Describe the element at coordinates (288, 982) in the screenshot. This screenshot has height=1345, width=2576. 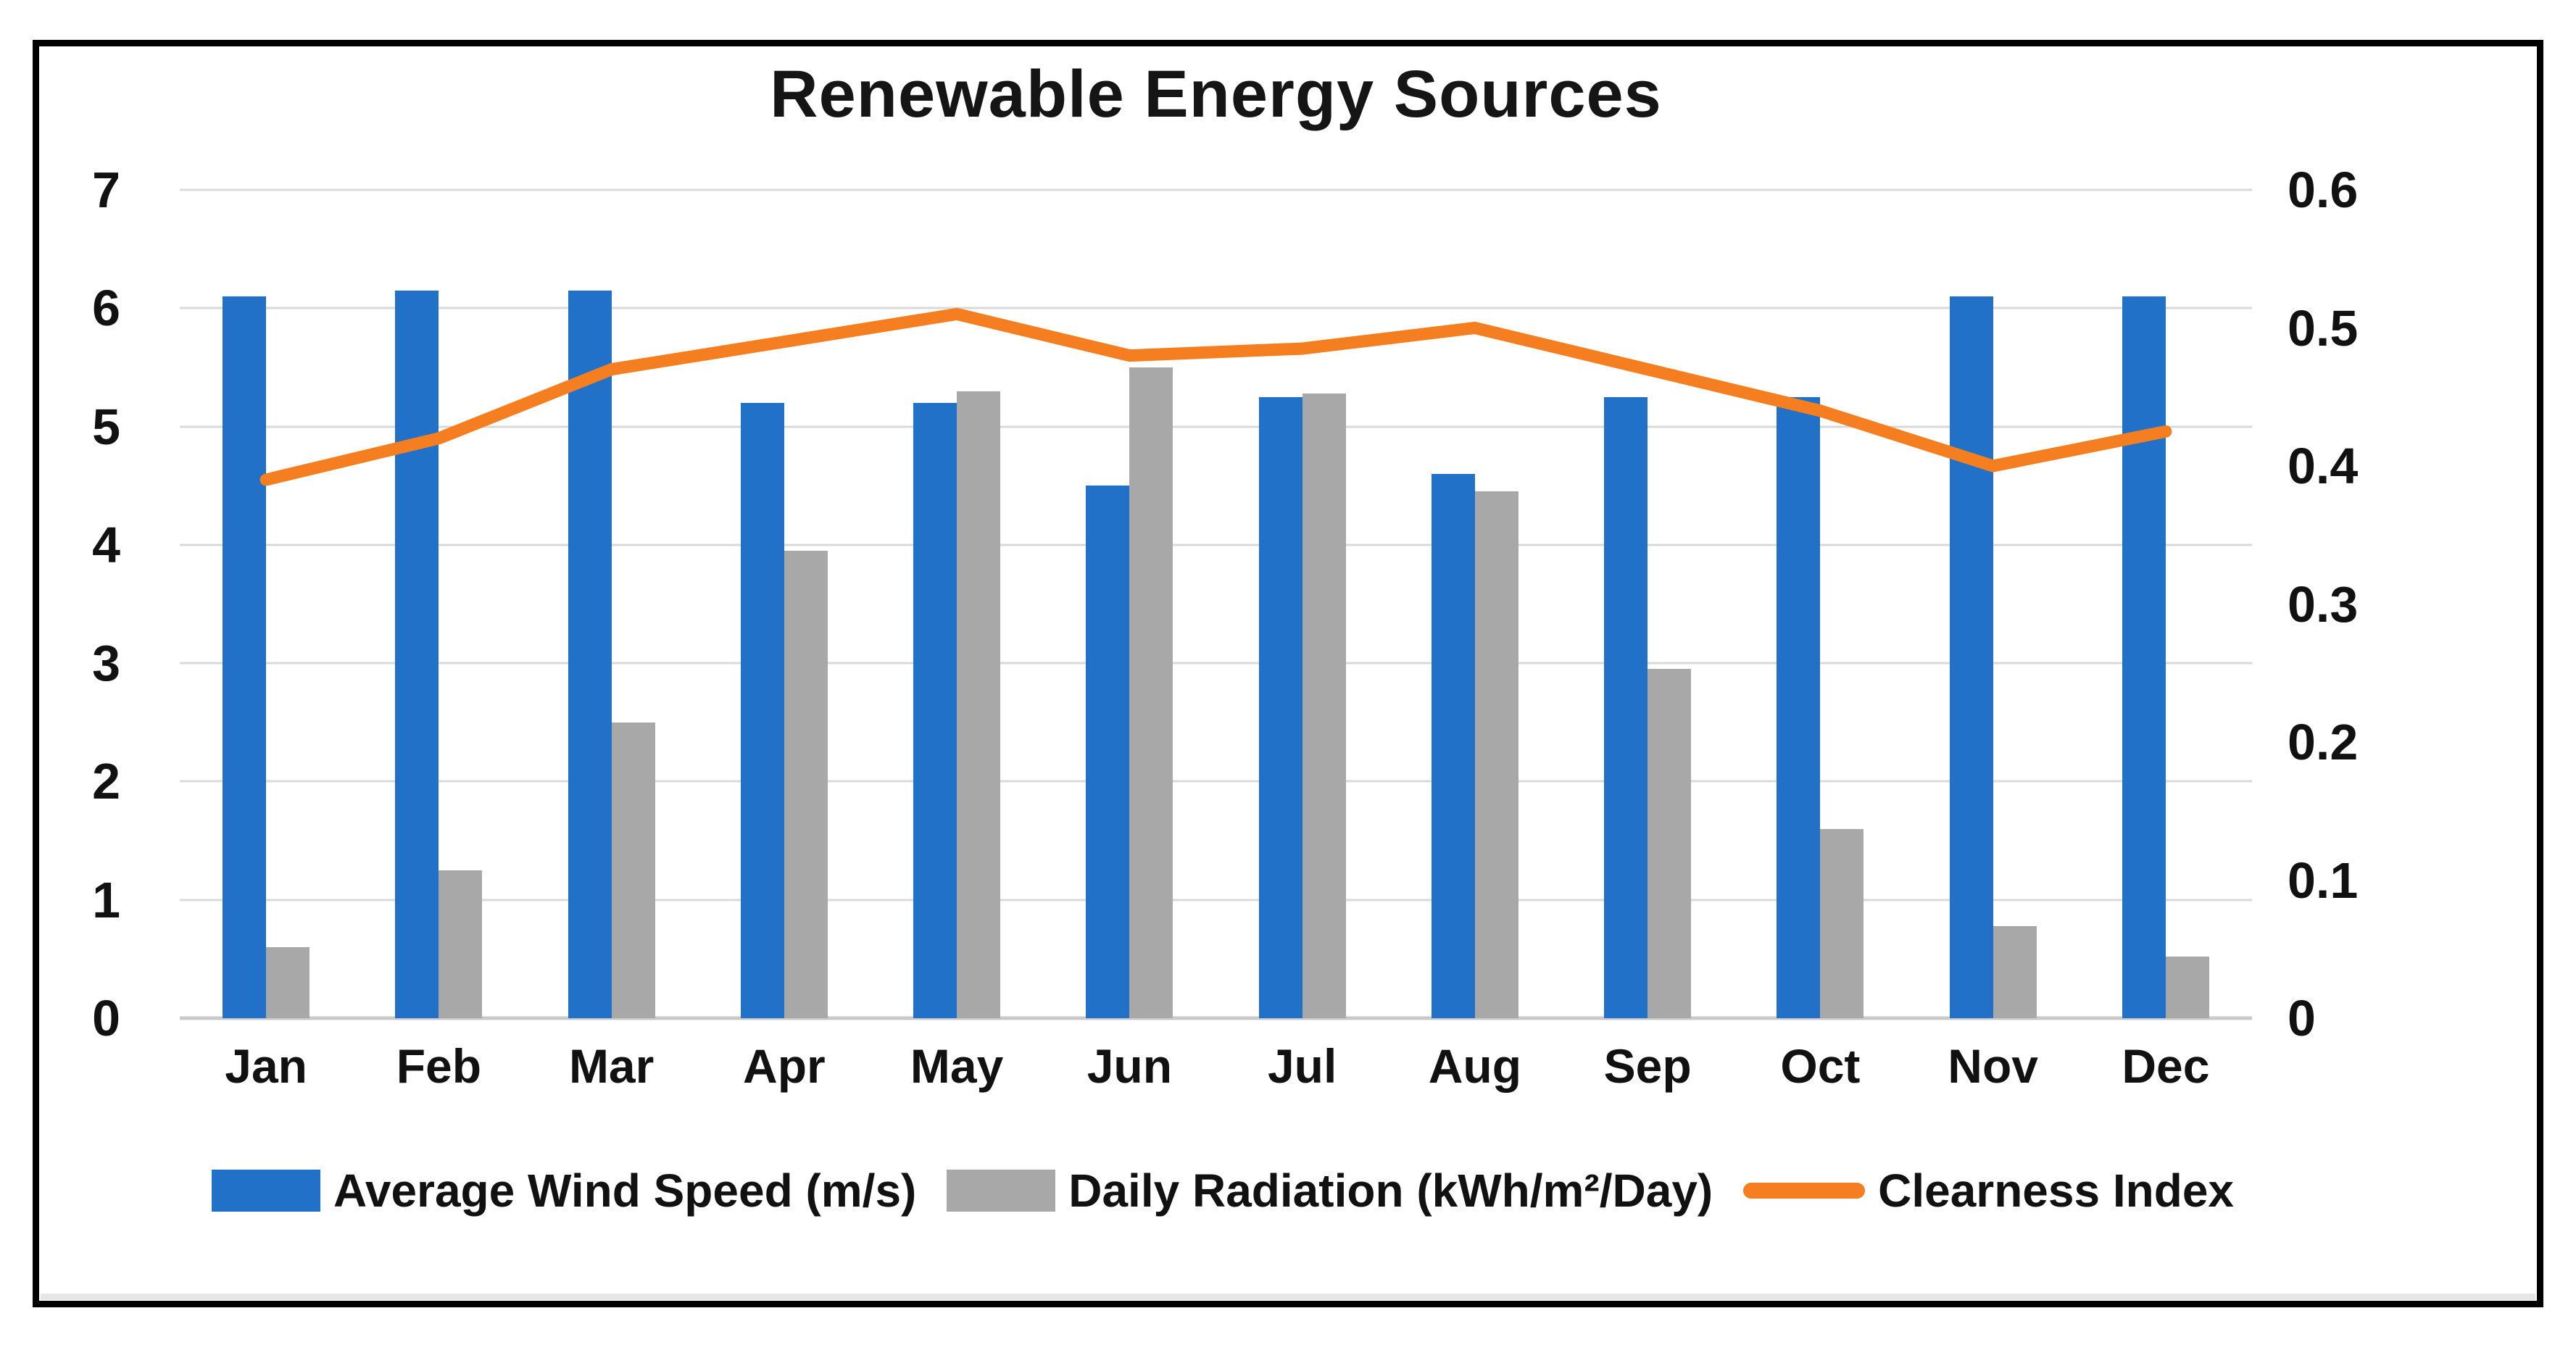
I see `radiation-bar-jan` at that location.